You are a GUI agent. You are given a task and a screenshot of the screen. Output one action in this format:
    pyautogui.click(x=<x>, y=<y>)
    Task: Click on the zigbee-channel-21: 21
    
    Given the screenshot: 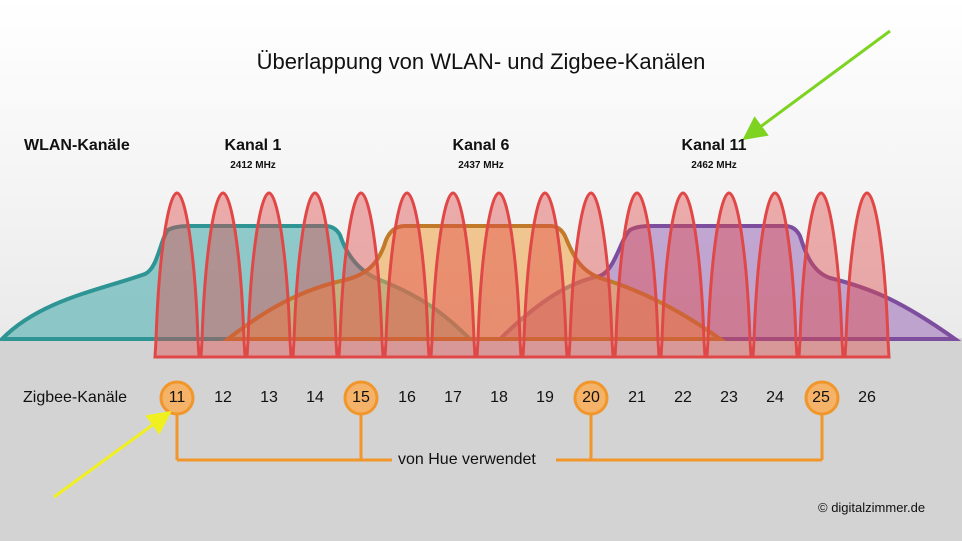 What is the action you would take?
    pyautogui.click(x=637, y=397)
    